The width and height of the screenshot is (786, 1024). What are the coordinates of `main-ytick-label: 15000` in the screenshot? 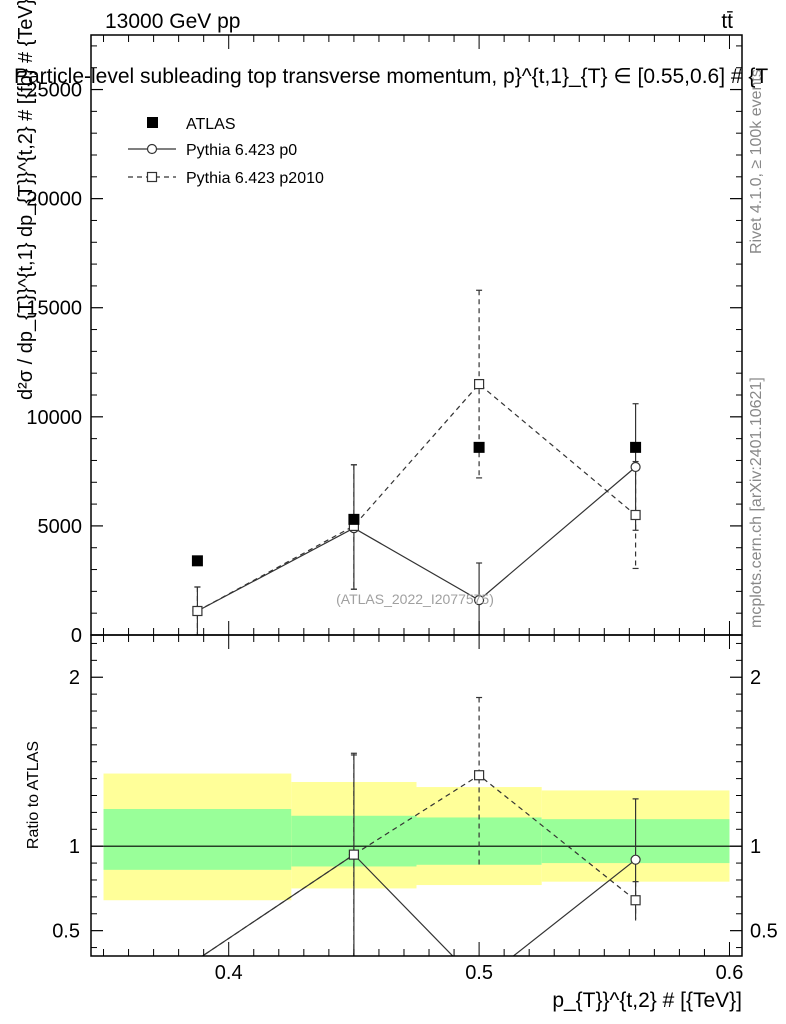 It's located at (54, 309).